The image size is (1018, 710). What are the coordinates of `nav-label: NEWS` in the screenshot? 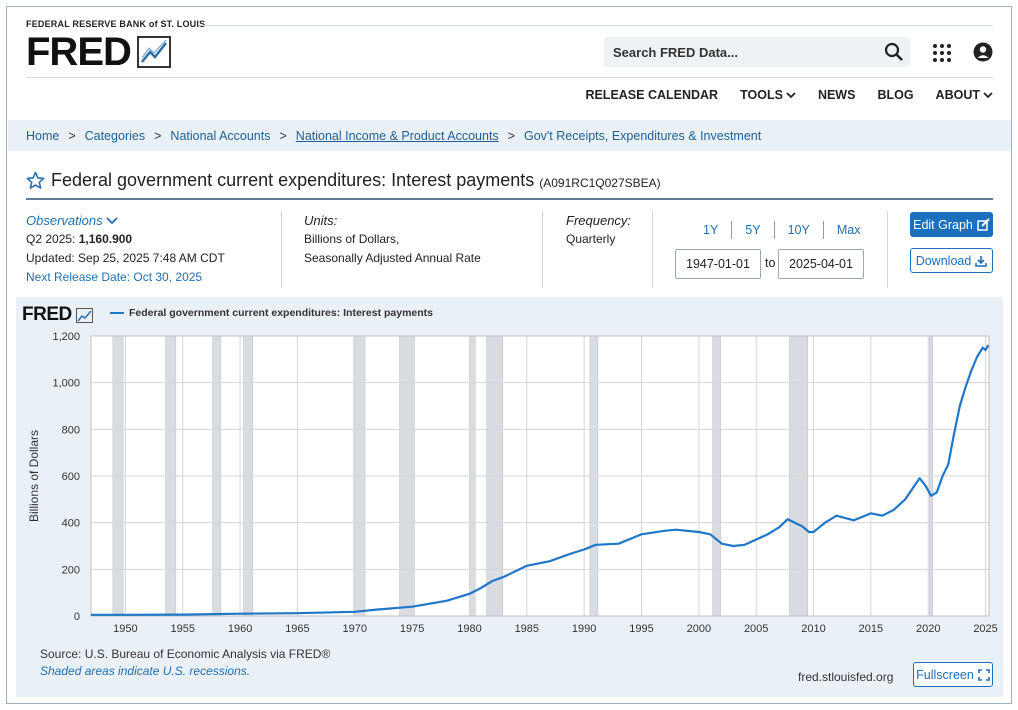 It's located at (836, 95).